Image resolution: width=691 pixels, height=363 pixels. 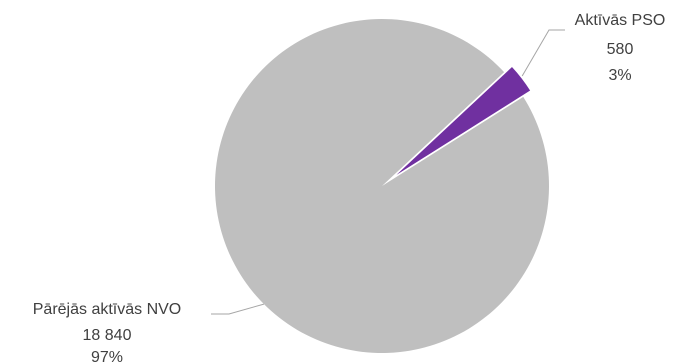 What do you see at coordinates (107, 335) in the screenshot?
I see `data-label-parejas-aktivas-nvo-value: 18 840` at bounding box center [107, 335].